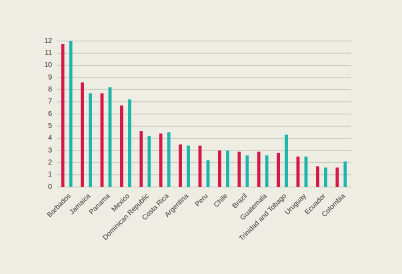  What do you see at coordinates (50, 126) in the screenshot?
I see `y-tick-label: 5` at bounding box center [50, 126].